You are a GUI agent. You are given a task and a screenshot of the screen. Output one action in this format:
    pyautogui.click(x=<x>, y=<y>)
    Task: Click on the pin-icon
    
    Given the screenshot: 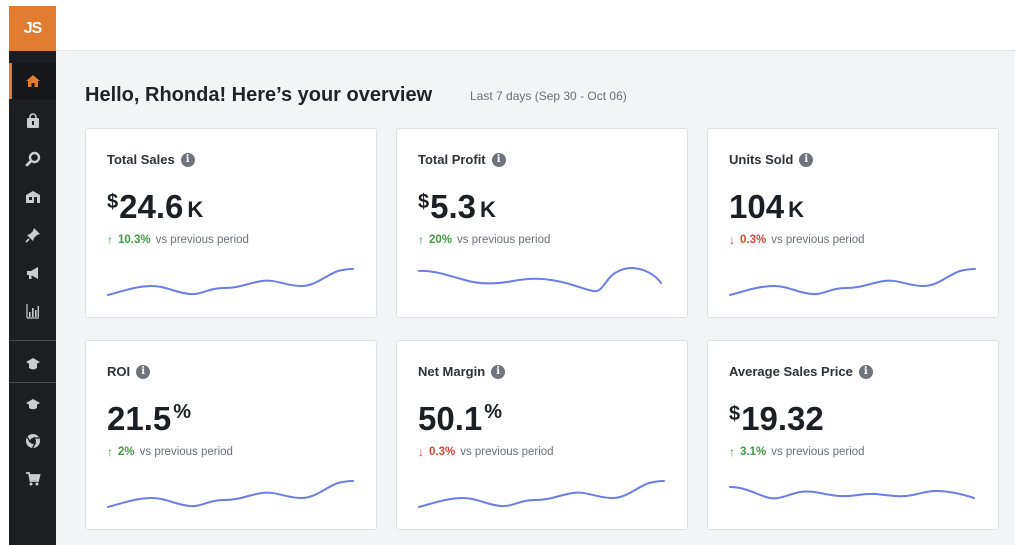 What is the action you would take?
    pyautogui.click(x=32, y=235)
    